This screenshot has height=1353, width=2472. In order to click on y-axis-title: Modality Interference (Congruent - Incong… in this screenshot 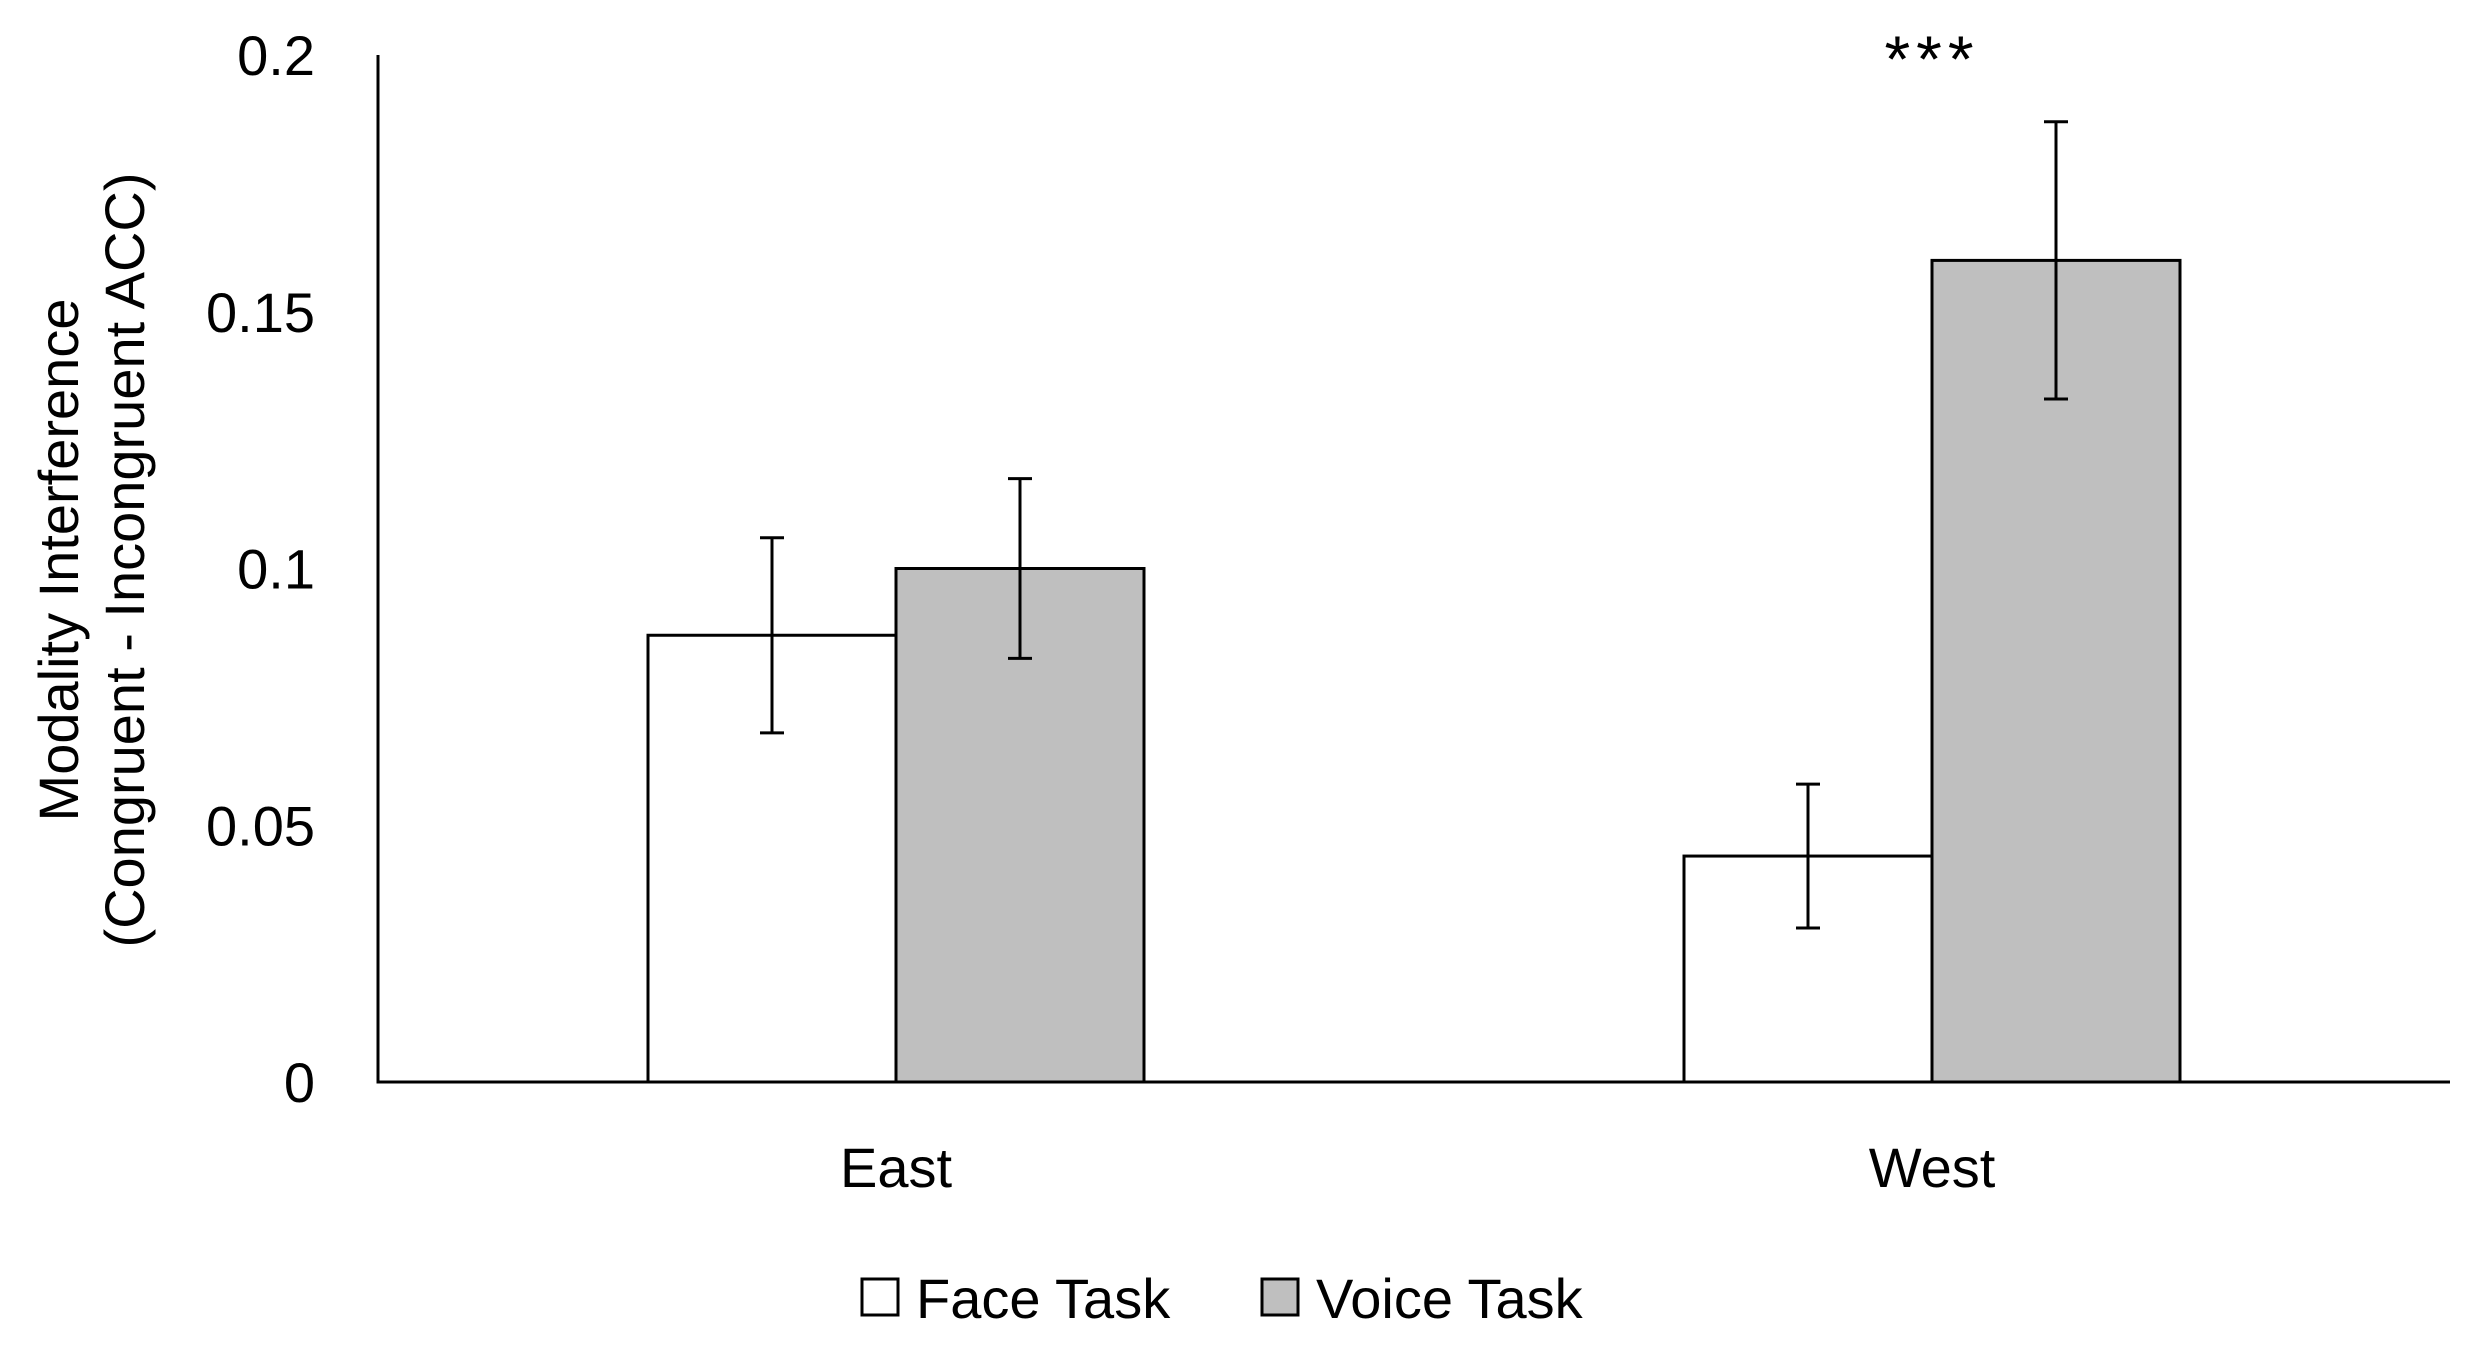, I will do `click(91, 559)`.